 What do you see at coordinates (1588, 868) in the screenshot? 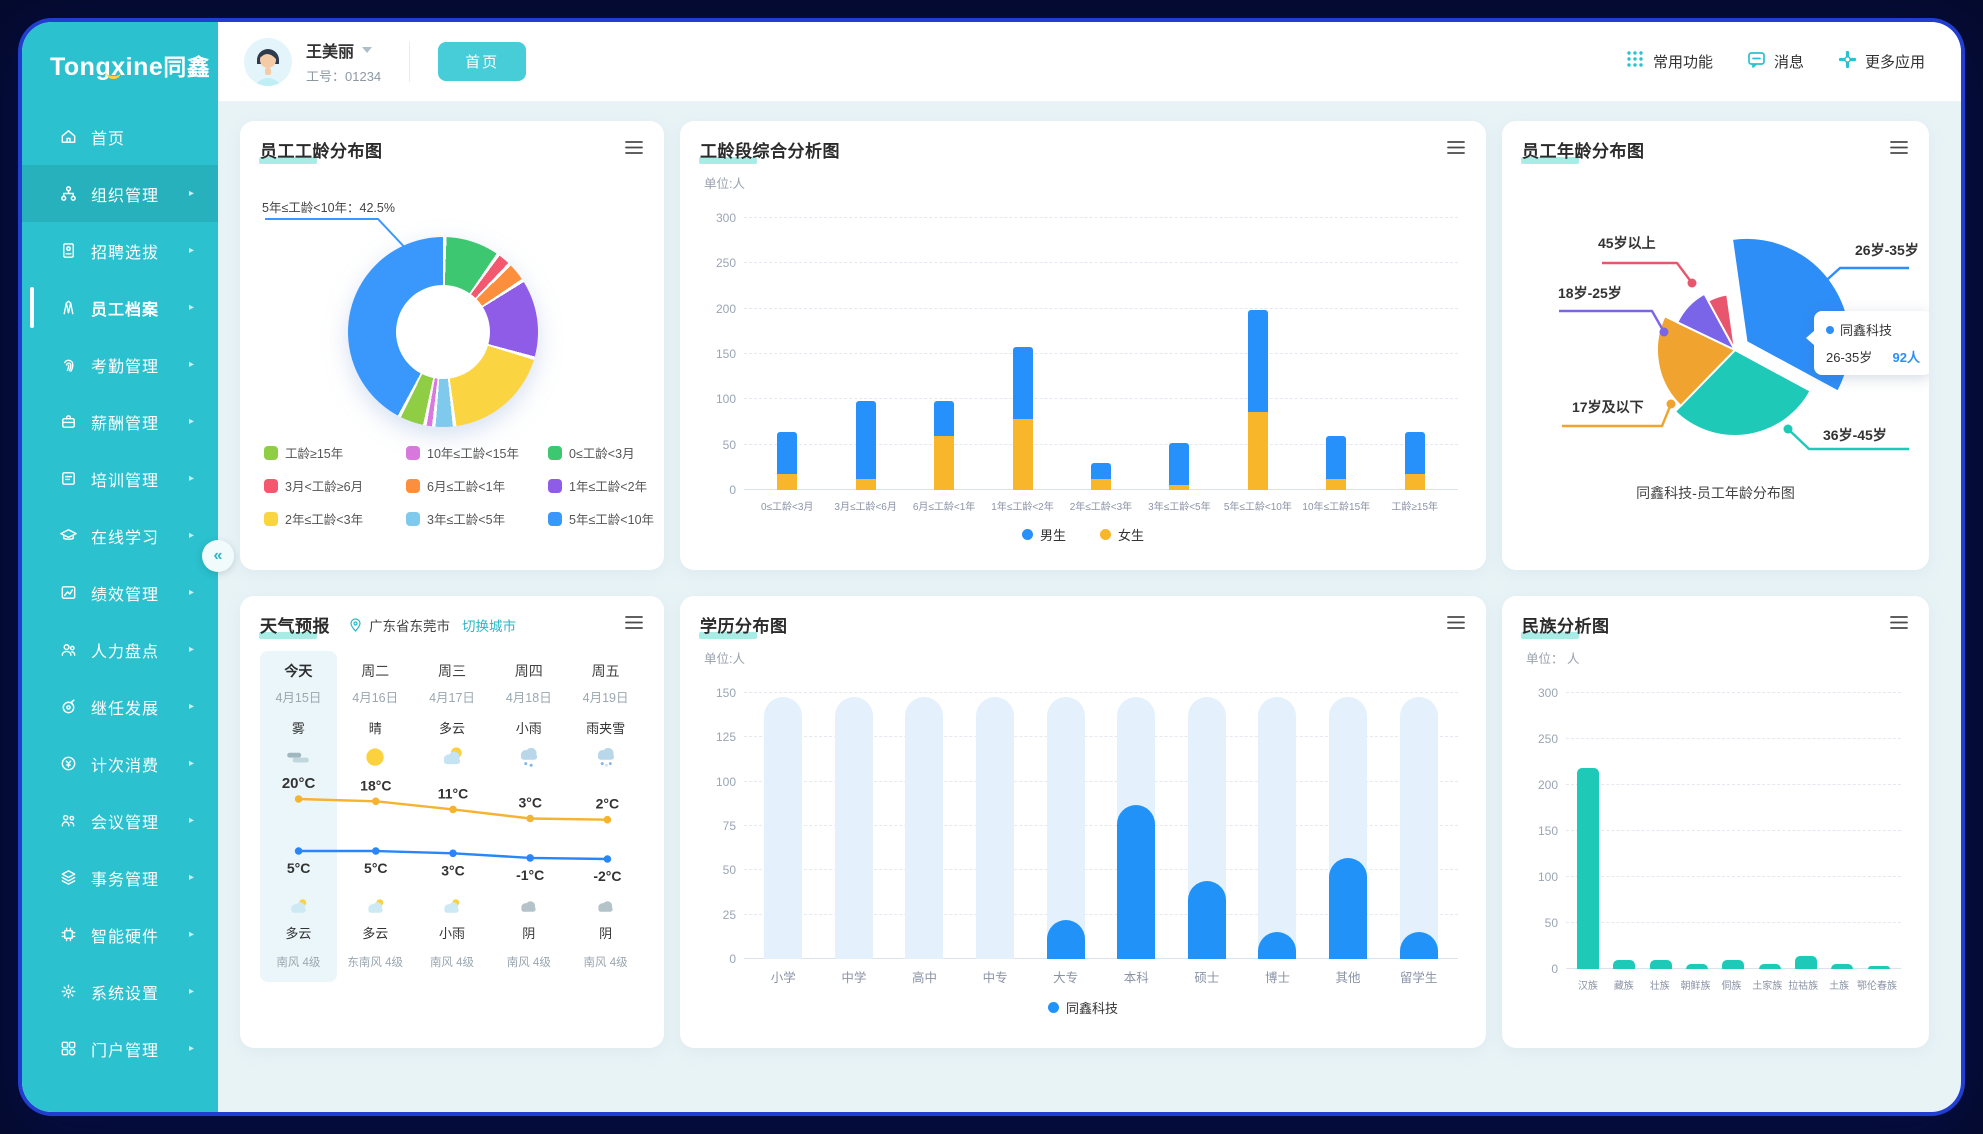
I see `bar-segment` at bounding box center [1588, 868].